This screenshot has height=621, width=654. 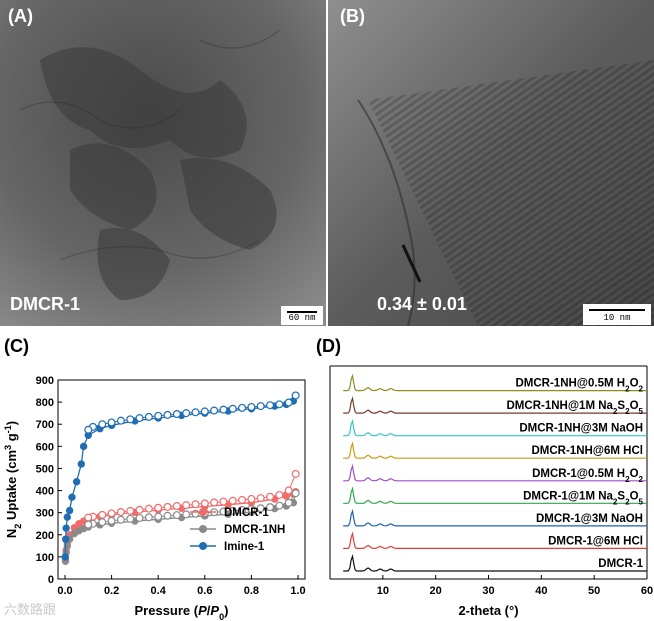 What do you see at coordinates (45, 403) in the screenshot?
I see `y-tick-label: 800` at bounding box center [45, 403].